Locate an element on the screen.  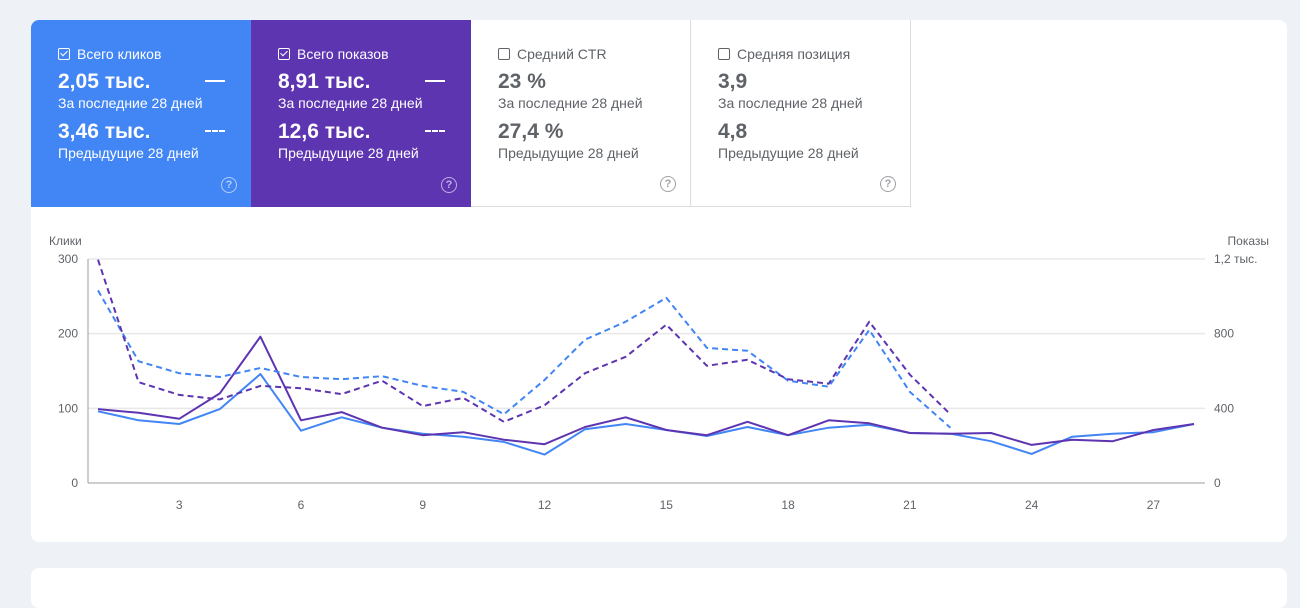
current-value: 8,91 тыс. is located at coordinates (324, 81).